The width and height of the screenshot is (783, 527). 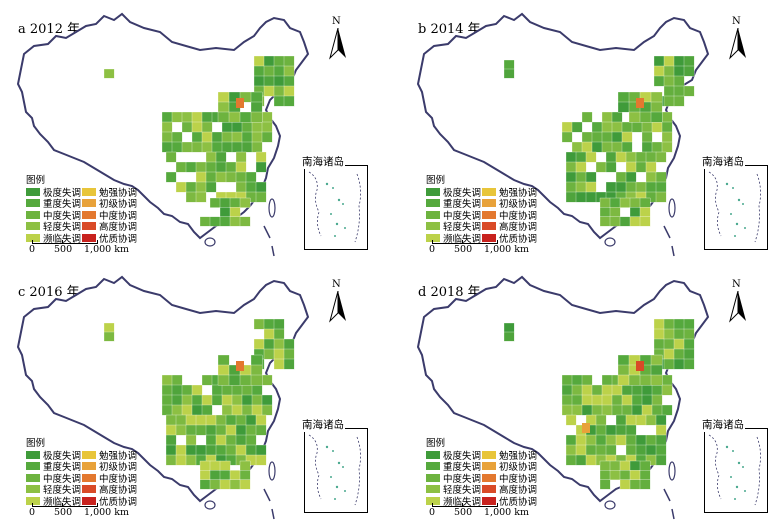 I want to click on legend-title: 图例, so click(x=436, y=443).